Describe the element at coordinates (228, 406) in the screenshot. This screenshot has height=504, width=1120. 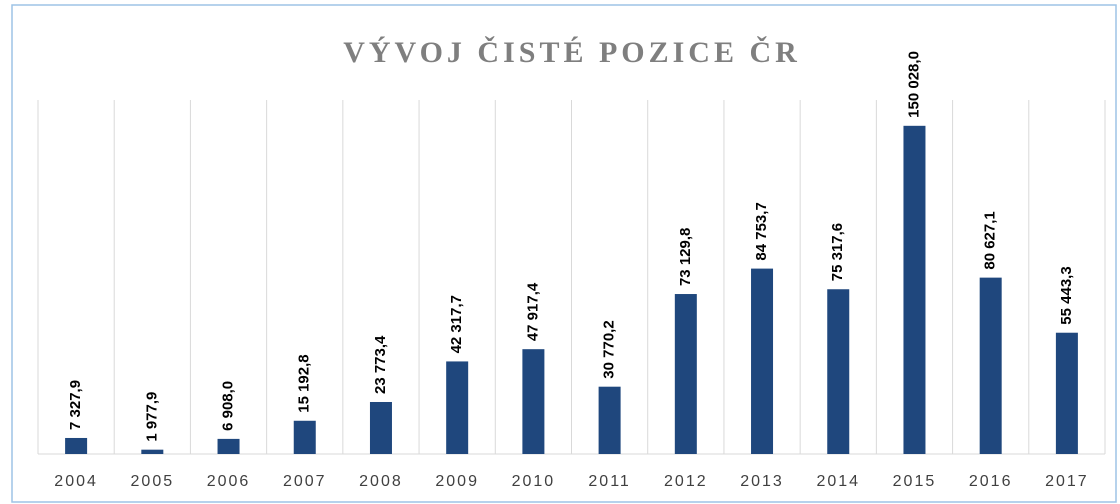
I see `value-label: 6 908,0` at that location.